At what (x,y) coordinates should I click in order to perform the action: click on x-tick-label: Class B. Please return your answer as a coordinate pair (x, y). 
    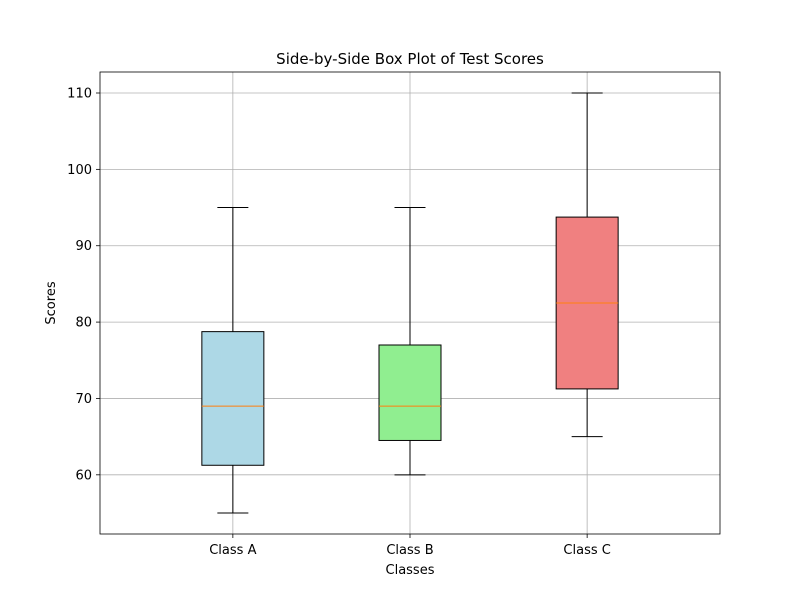
    Looking at the image, I should click on (409, 550).